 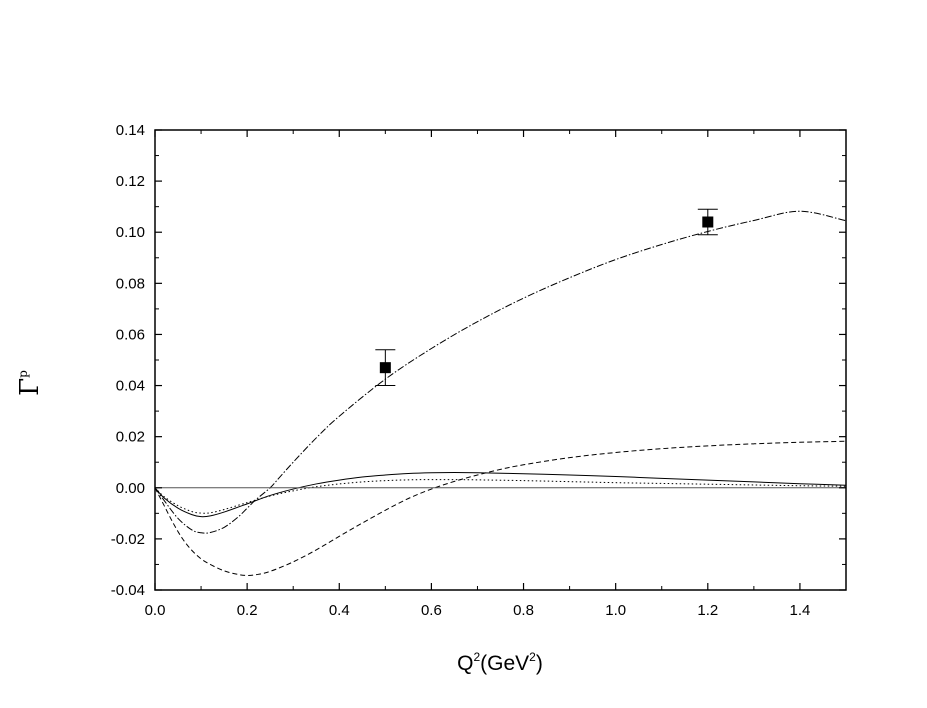 I want to click on y-tick-label: 0.02, so click(x=130, y=437).